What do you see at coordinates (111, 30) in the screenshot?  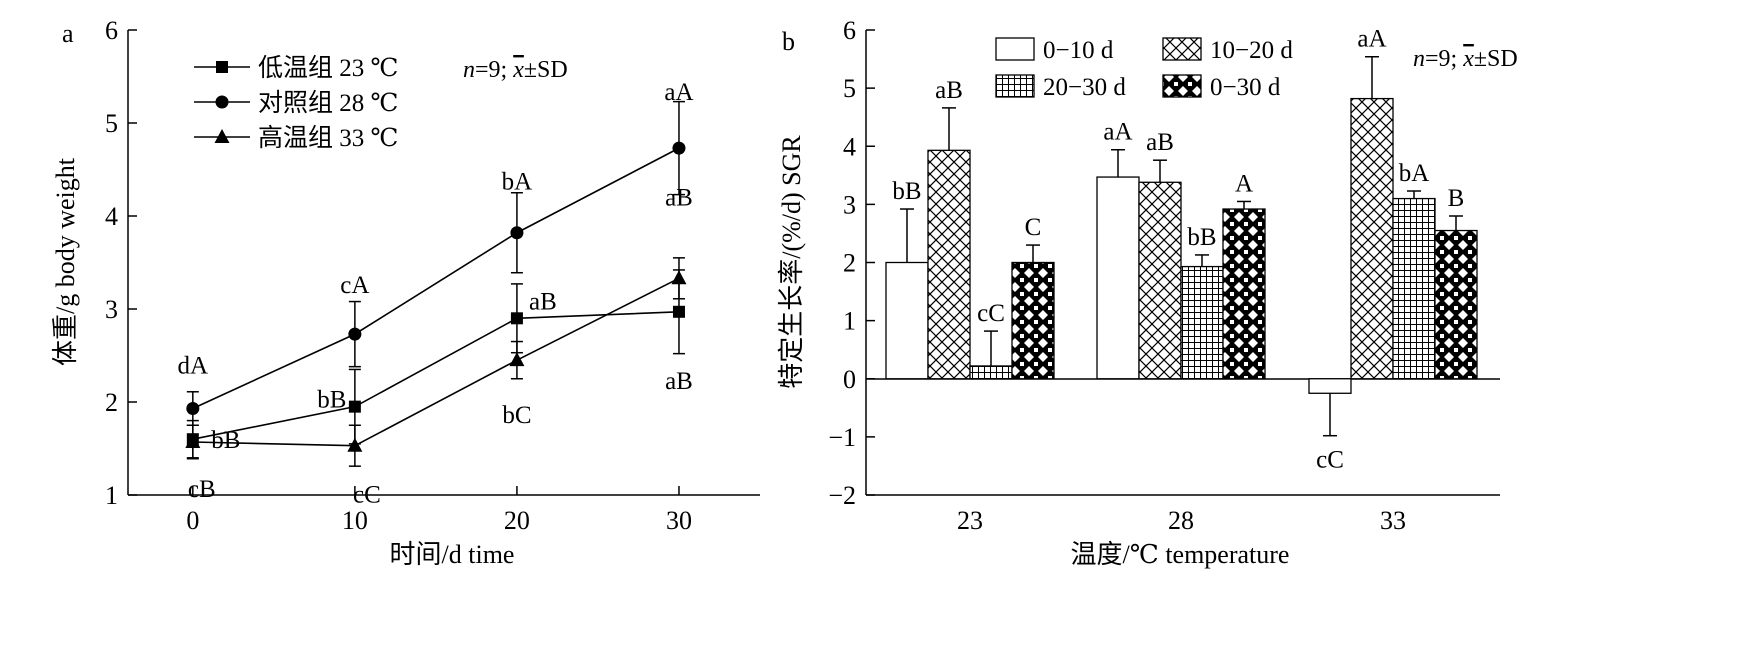 I see `y-tick-label: 6` at bounding box center [111, 30].